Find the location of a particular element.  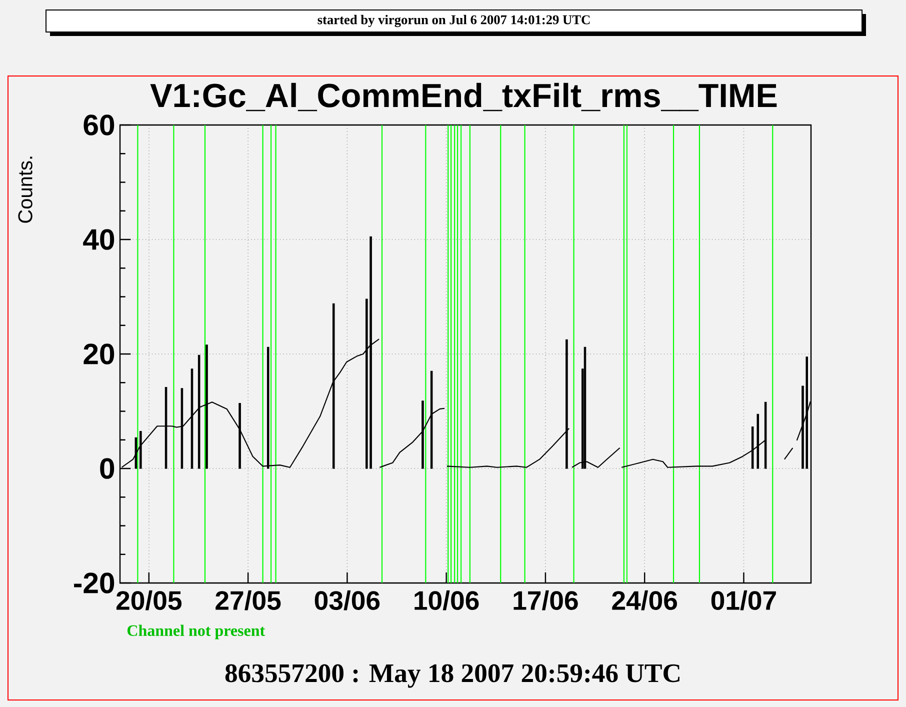

y-tick-label: 20 is located at coordinates (99, 354).